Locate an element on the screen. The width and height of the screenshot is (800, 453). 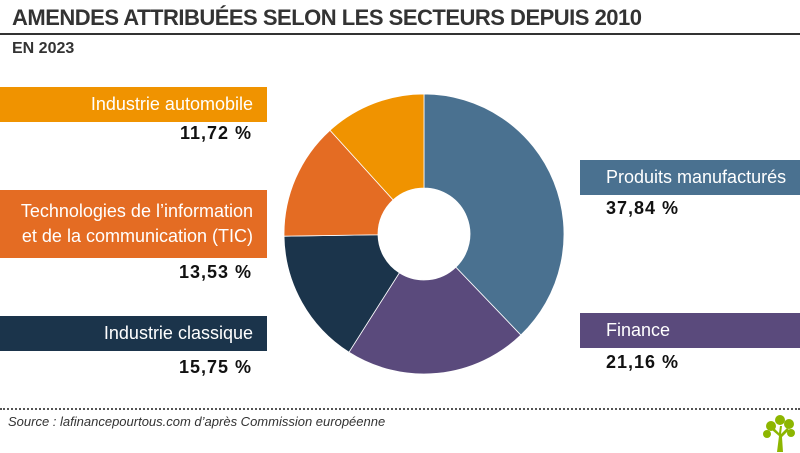
label-box-industrie-classique: Industrie classique is located at coordinates (133, 333).